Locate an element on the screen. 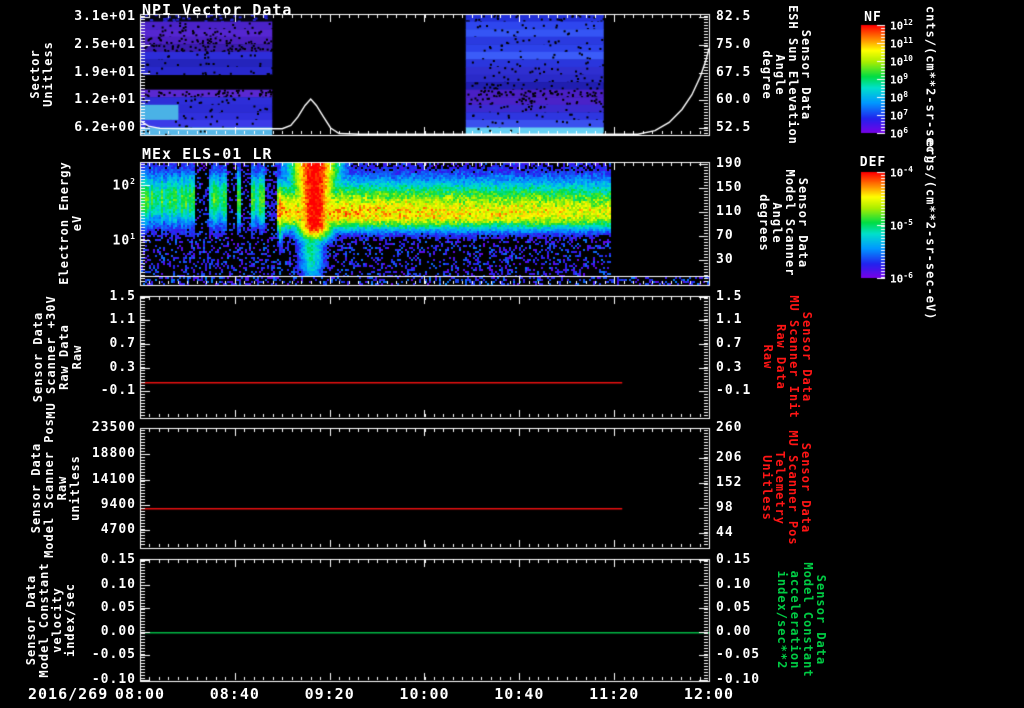 Image resolution: width=1024 pixels, height=708 pixels. y-tick-label-right: 67.5 is located at coordinates (734, 73).